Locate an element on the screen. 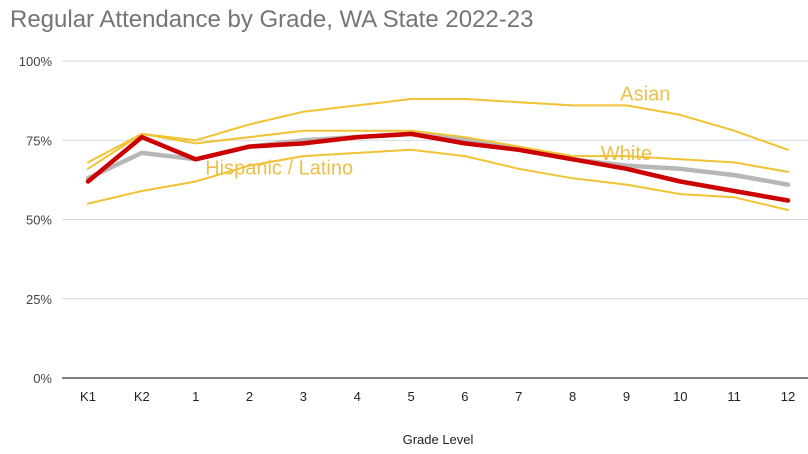 This screenshot has width=808, height=454. x-tick-label: 8 is located at coordinates (572, 396).